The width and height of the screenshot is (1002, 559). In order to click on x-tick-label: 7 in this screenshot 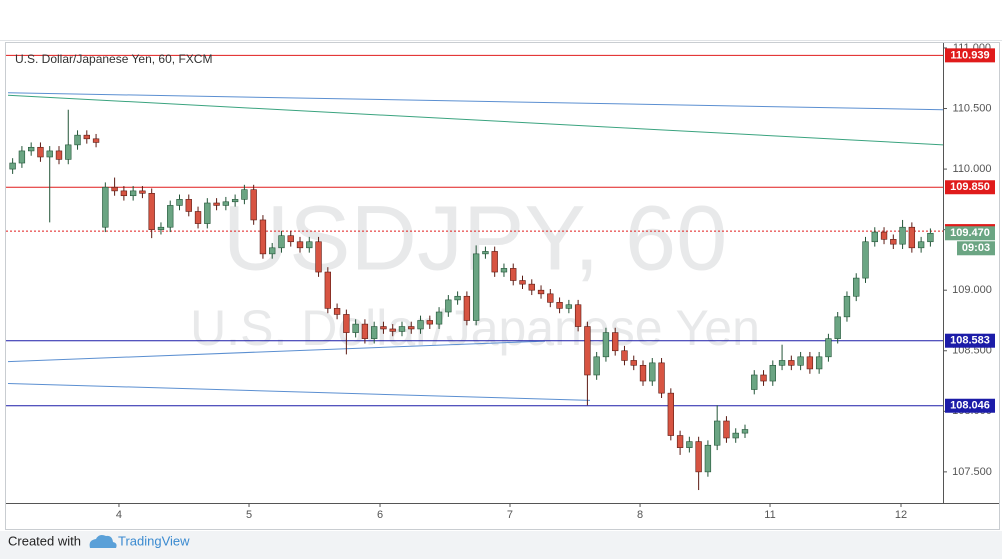, I will do `click(510, 515)`.